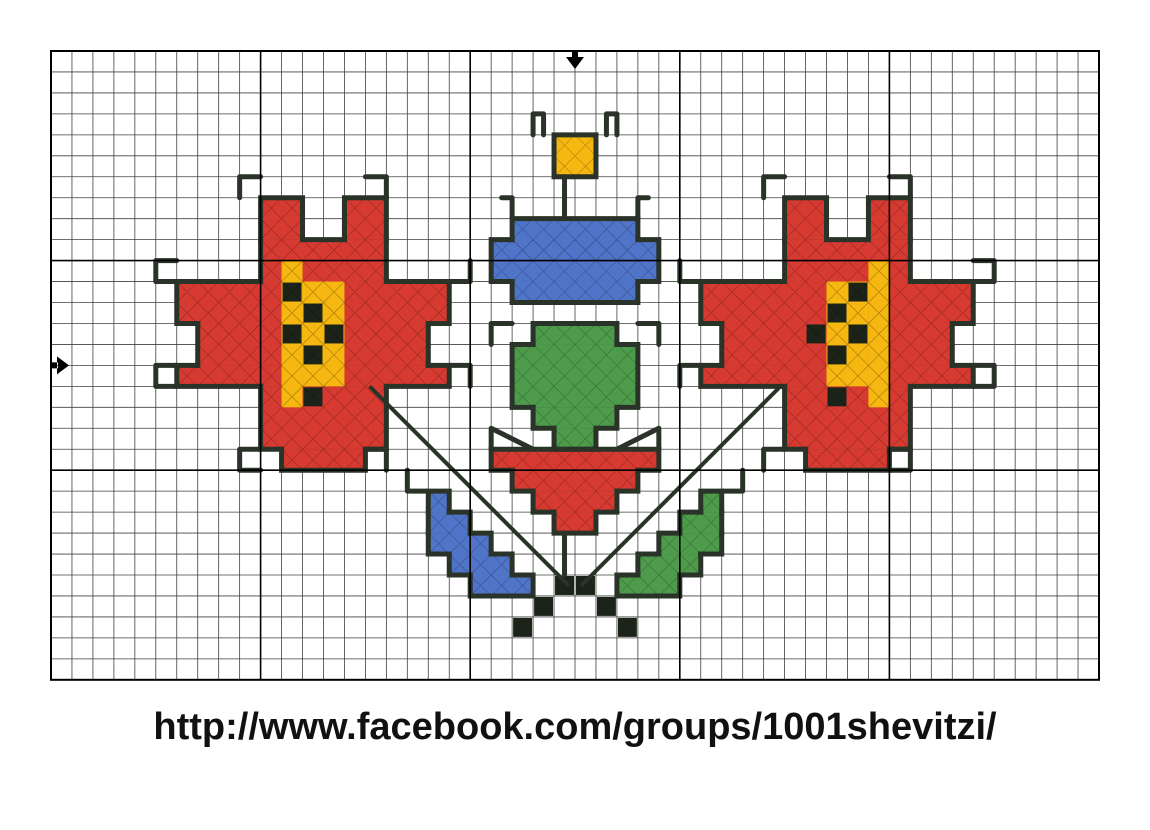 The height and width of the screenshot is (830, 1150). I want to click on left-stem, so click(469, 485).